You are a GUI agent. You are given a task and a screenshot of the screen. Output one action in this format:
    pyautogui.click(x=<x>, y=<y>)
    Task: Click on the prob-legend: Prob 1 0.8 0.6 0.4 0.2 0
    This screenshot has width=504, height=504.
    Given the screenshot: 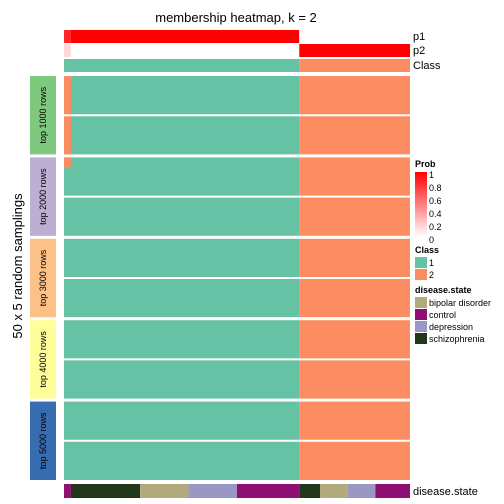 What is the action you would take?
    pyautogui.click(x=428, y=202)
    